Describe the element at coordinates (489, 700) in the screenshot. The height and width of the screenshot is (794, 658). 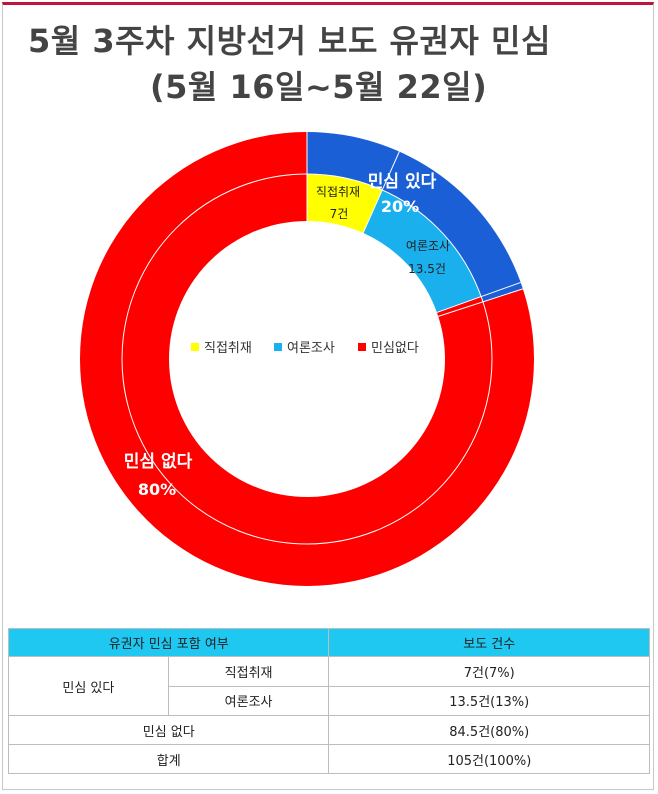
I see `table-cell-poll-value: 13.5건(13%)` at that location.